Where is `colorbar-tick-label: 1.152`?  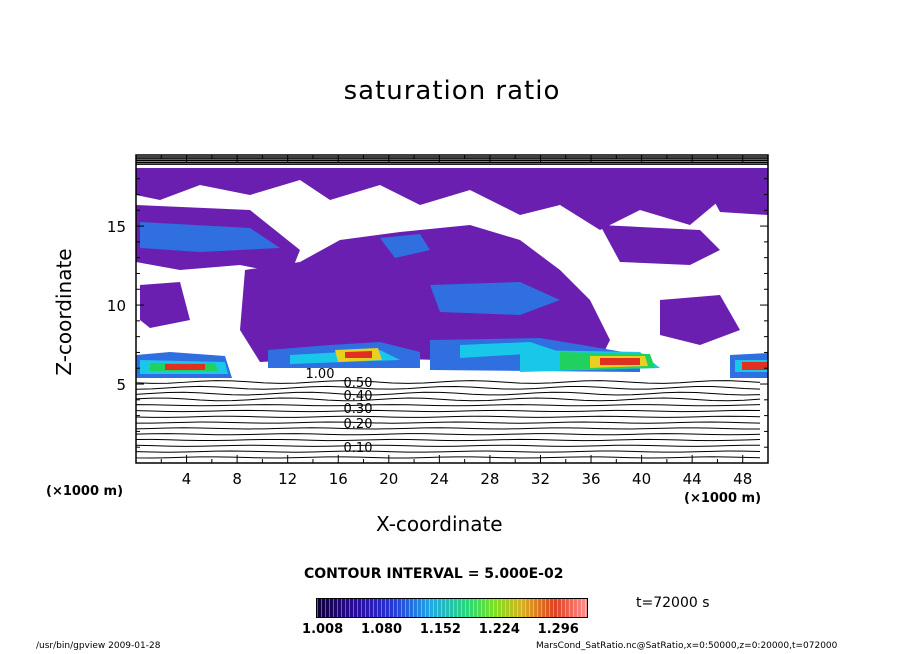
colorbar-tick-label: 1.152 is located at coordinates (440, 629).